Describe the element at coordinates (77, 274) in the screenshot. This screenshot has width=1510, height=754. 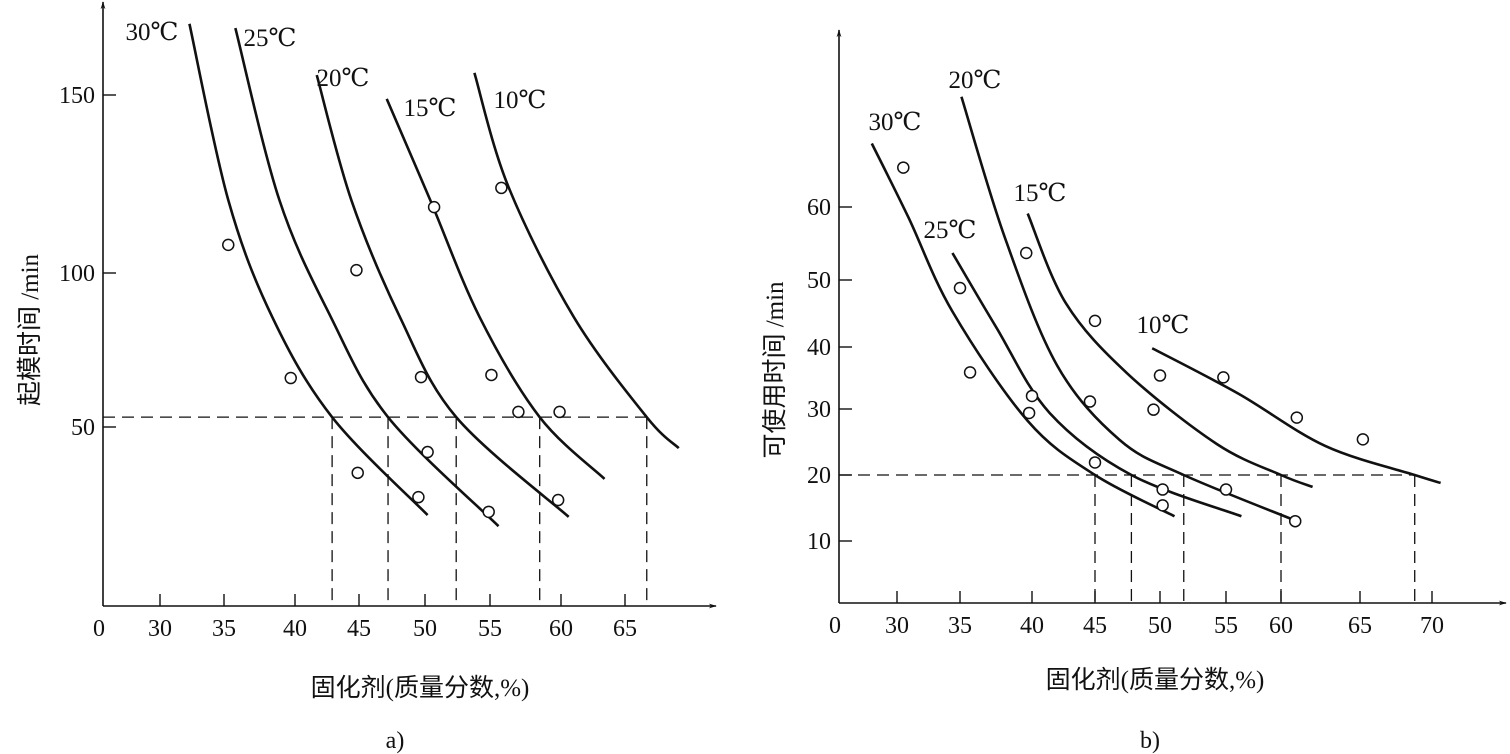
I see `y-tick-label: 100` at that location.